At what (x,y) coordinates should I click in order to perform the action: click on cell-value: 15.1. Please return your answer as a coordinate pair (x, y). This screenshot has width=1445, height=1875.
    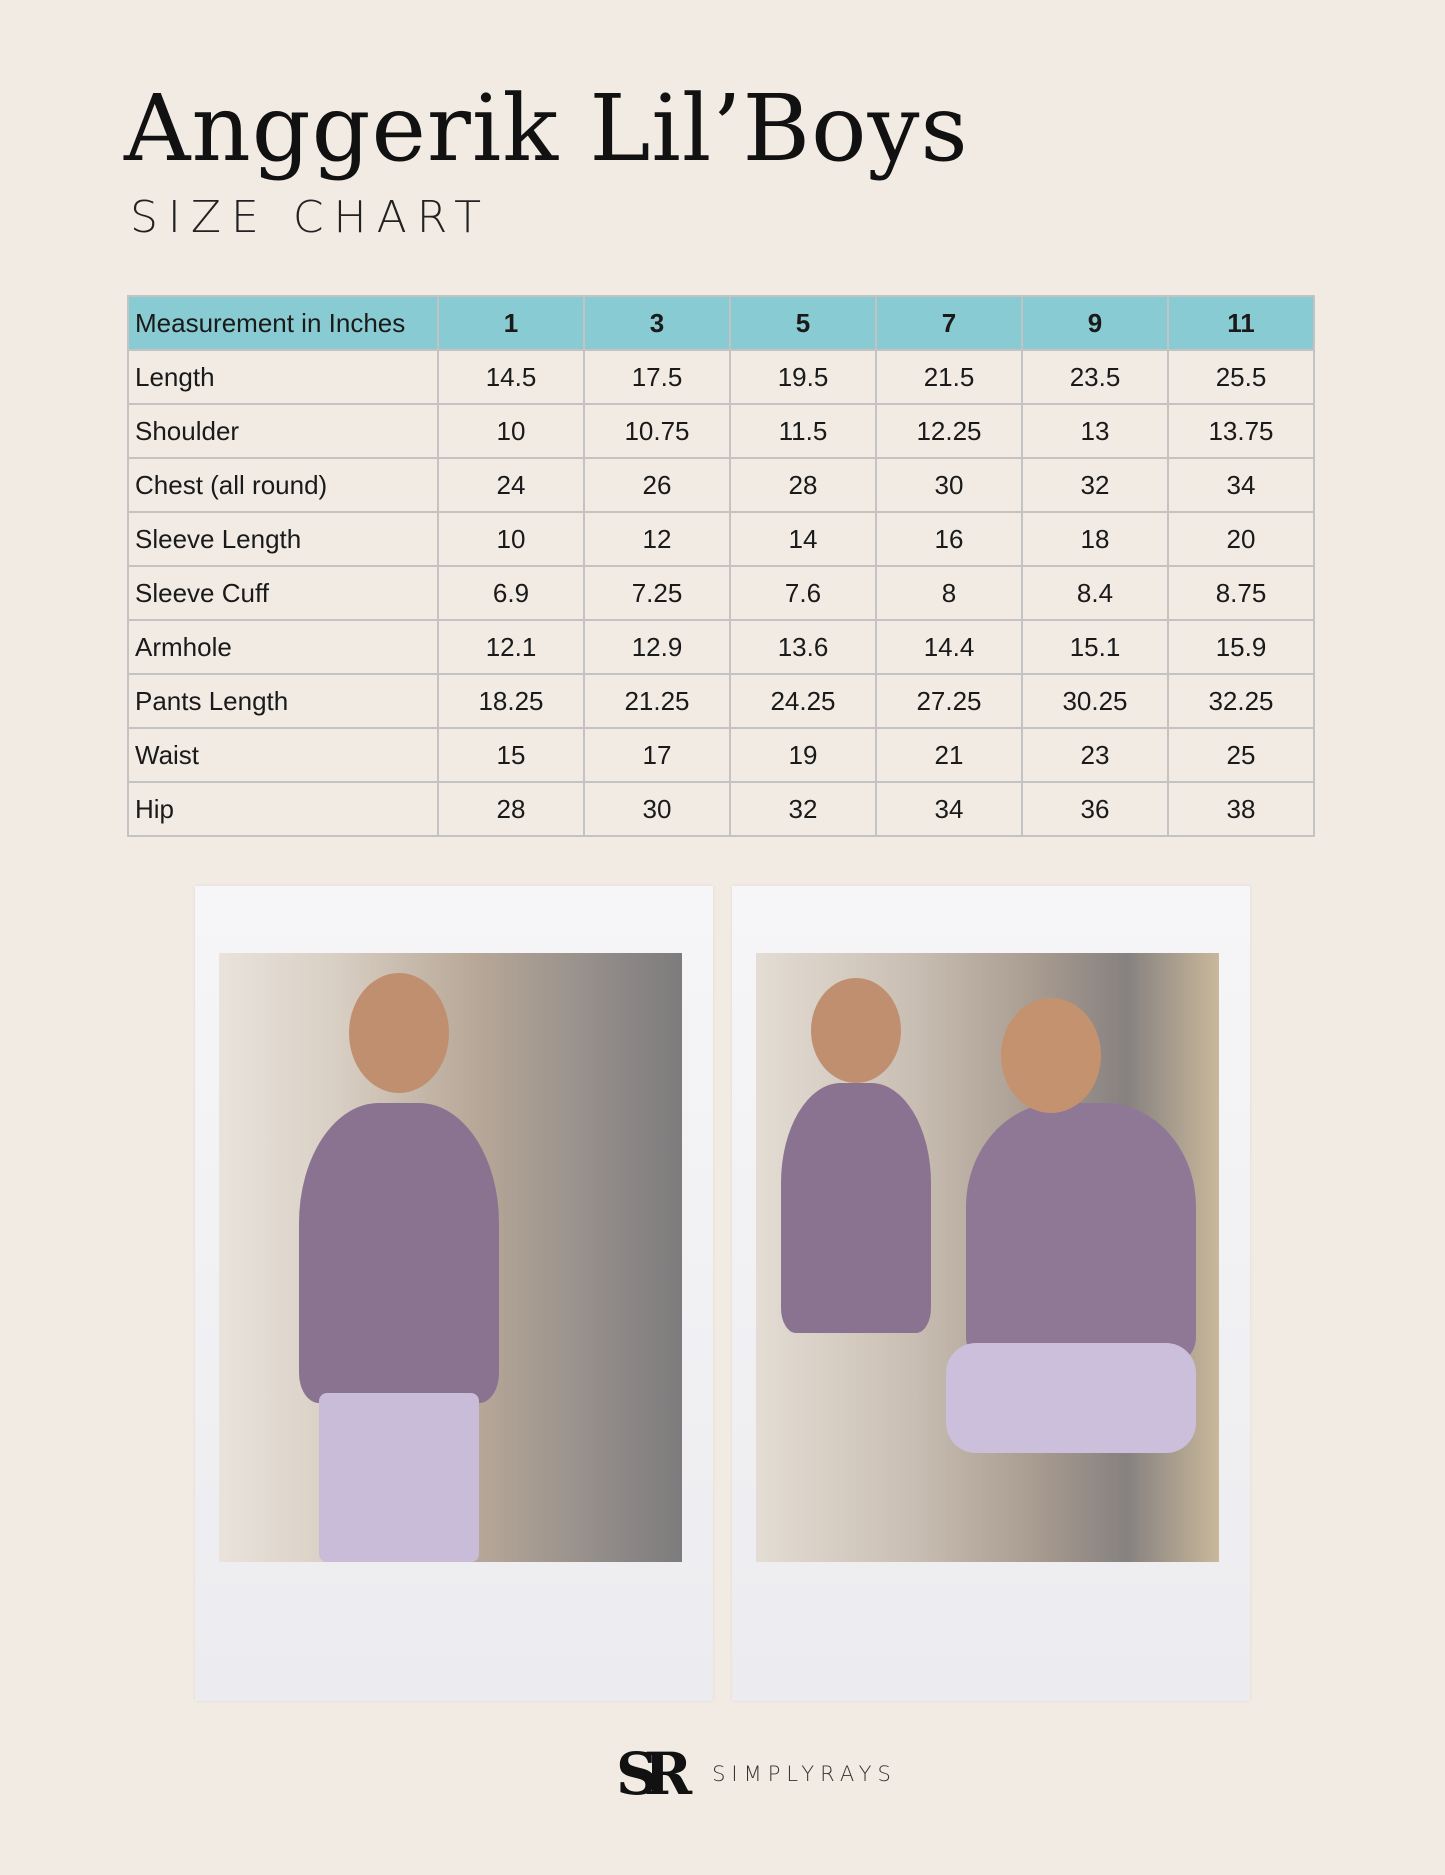
    Looking at the image, I should click on (1095, 647).